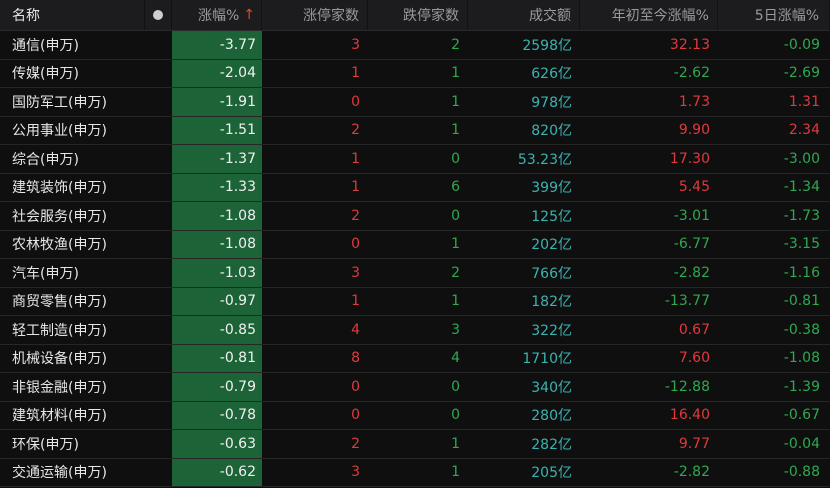 Image resolution: width=830 pixels, height=488 pixels. What do you see at coordinates (415, 273) in the screenshot?
I see `table-row: 汽车(申万) -1.03 3 2 766亿 -2.82 -1.16` at bounding box center [415, 273].